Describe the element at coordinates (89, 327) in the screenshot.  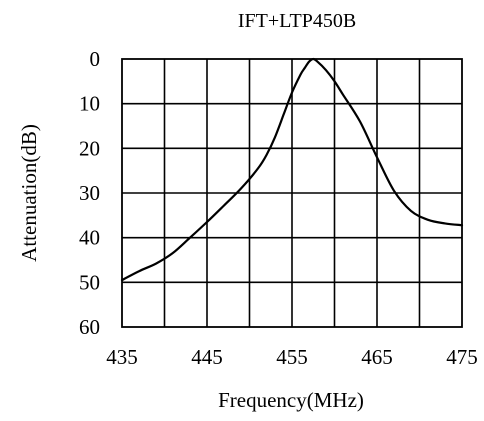
I see `y-tick-label: 60` at that location.